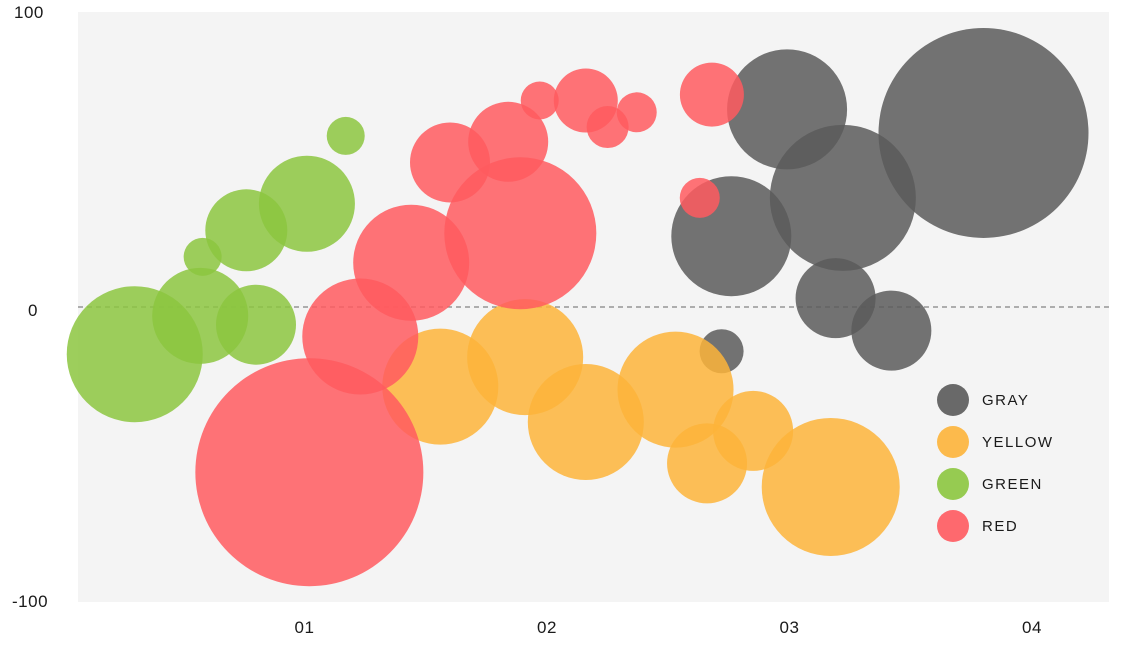 This screenshot has height=666, width=1130. I want to click on y-axis: 100 0 -100, so click(30, 307).